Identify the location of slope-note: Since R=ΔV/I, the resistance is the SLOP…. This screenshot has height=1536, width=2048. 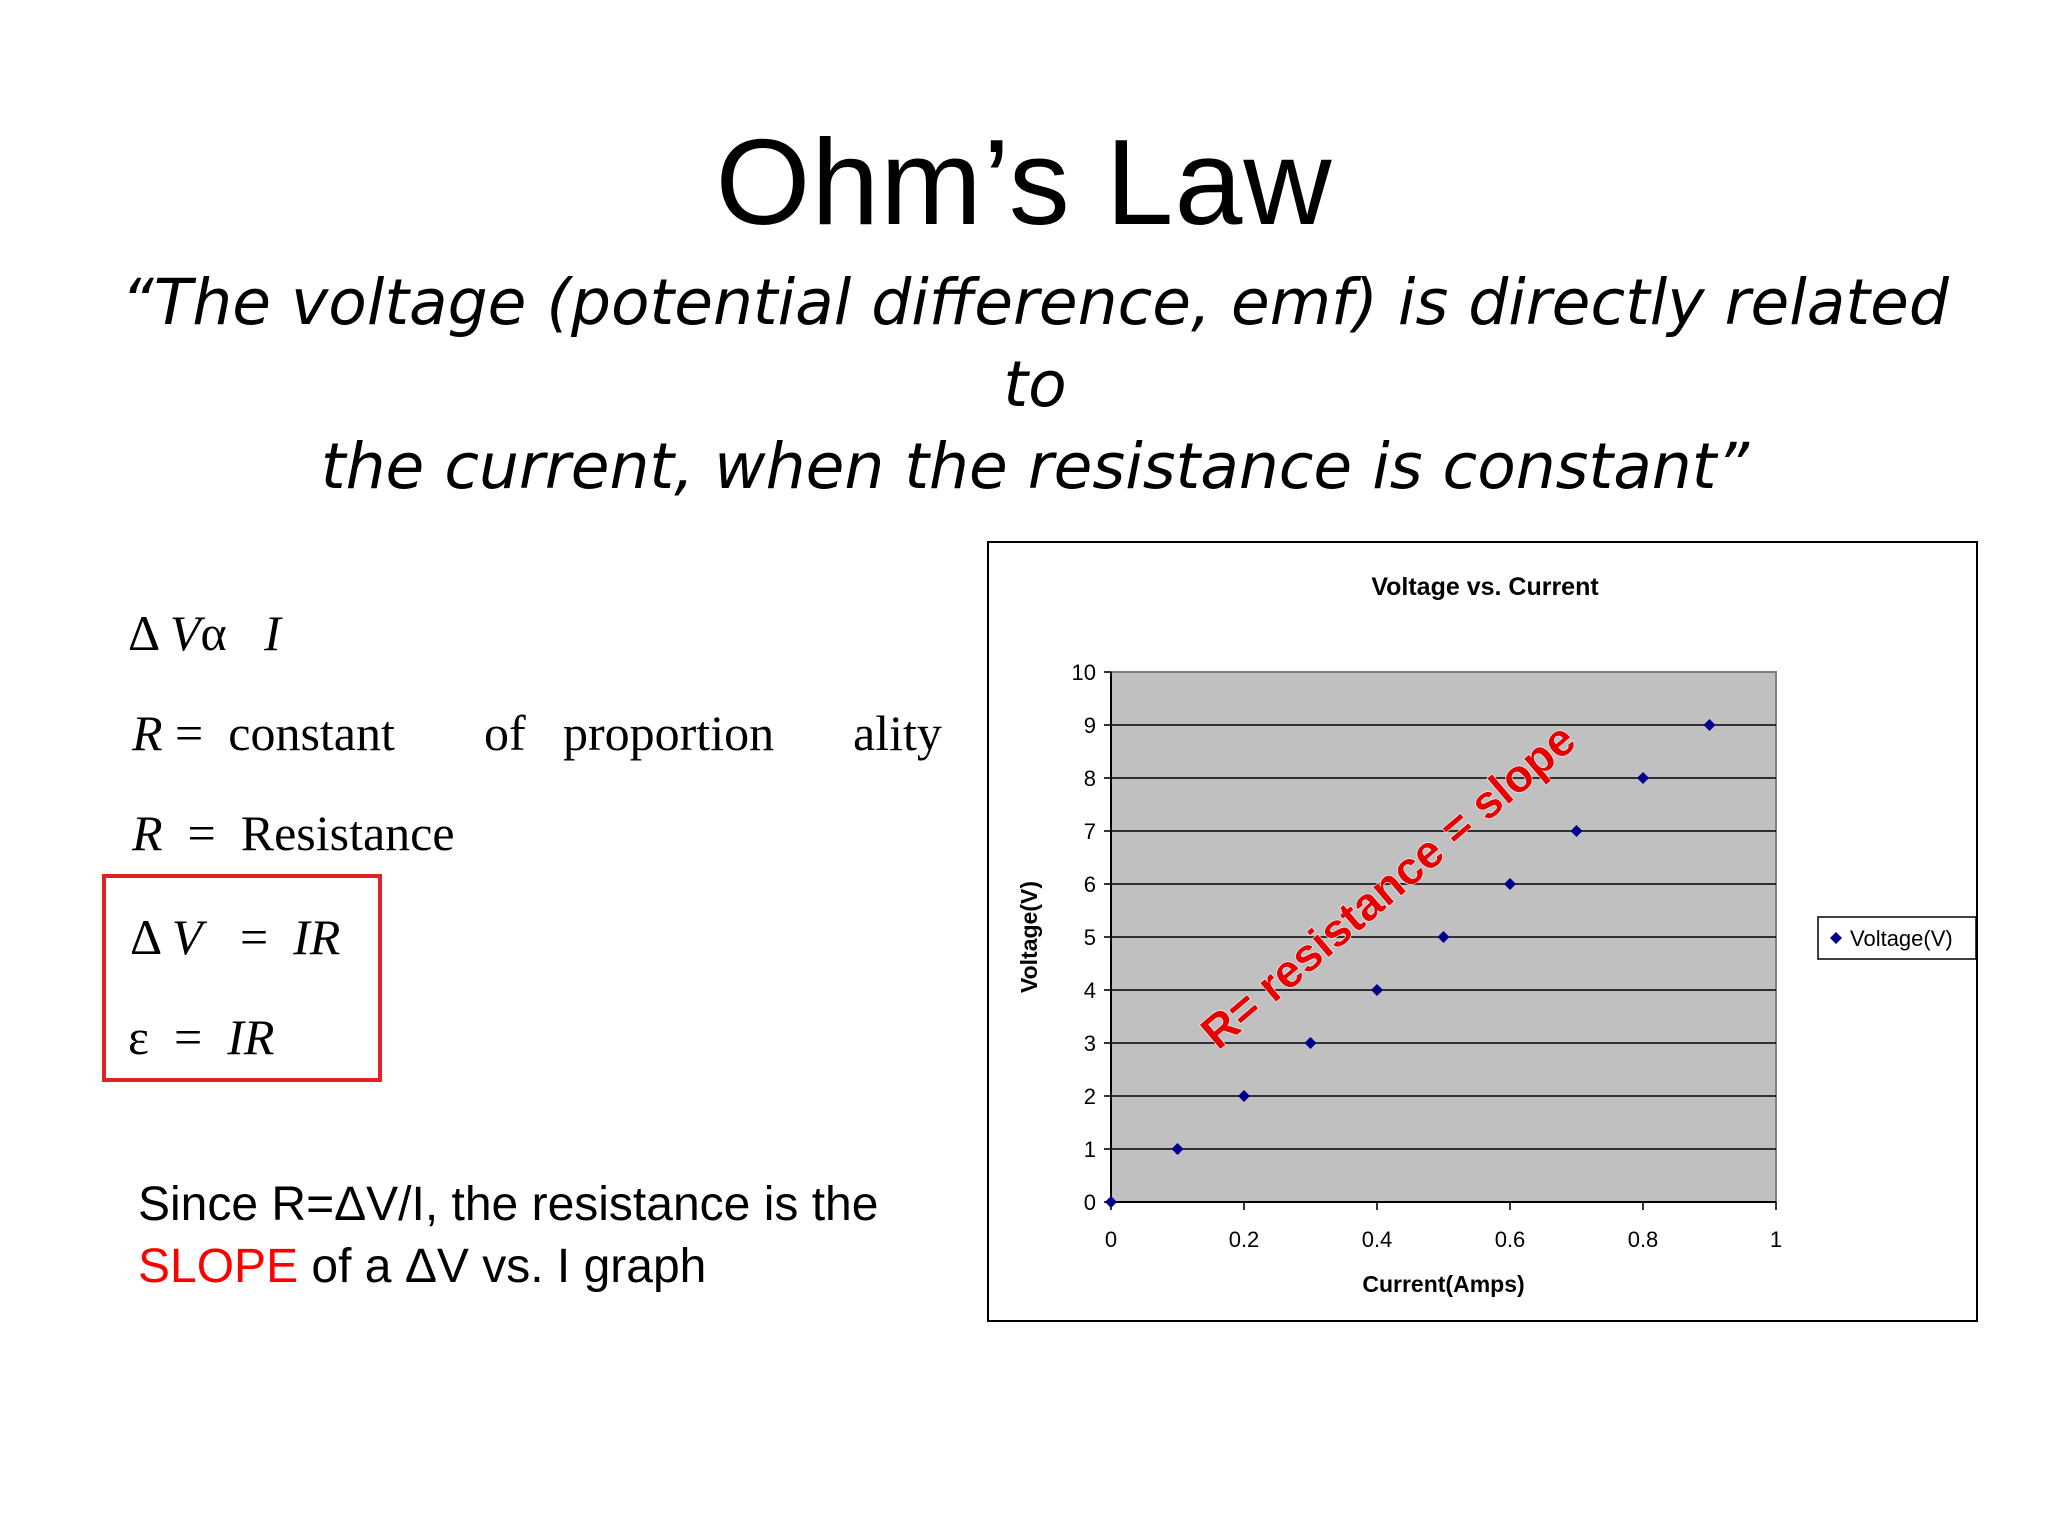
(548, 1236).